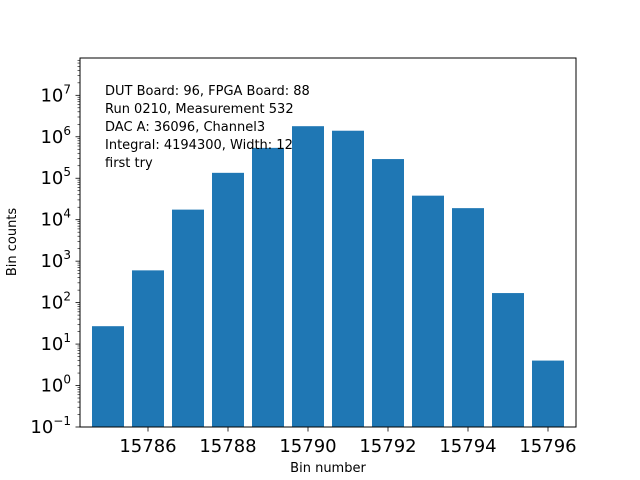 The image size is (640, 480). I want to click on x-tick-label: 15796, so click(547, 446).